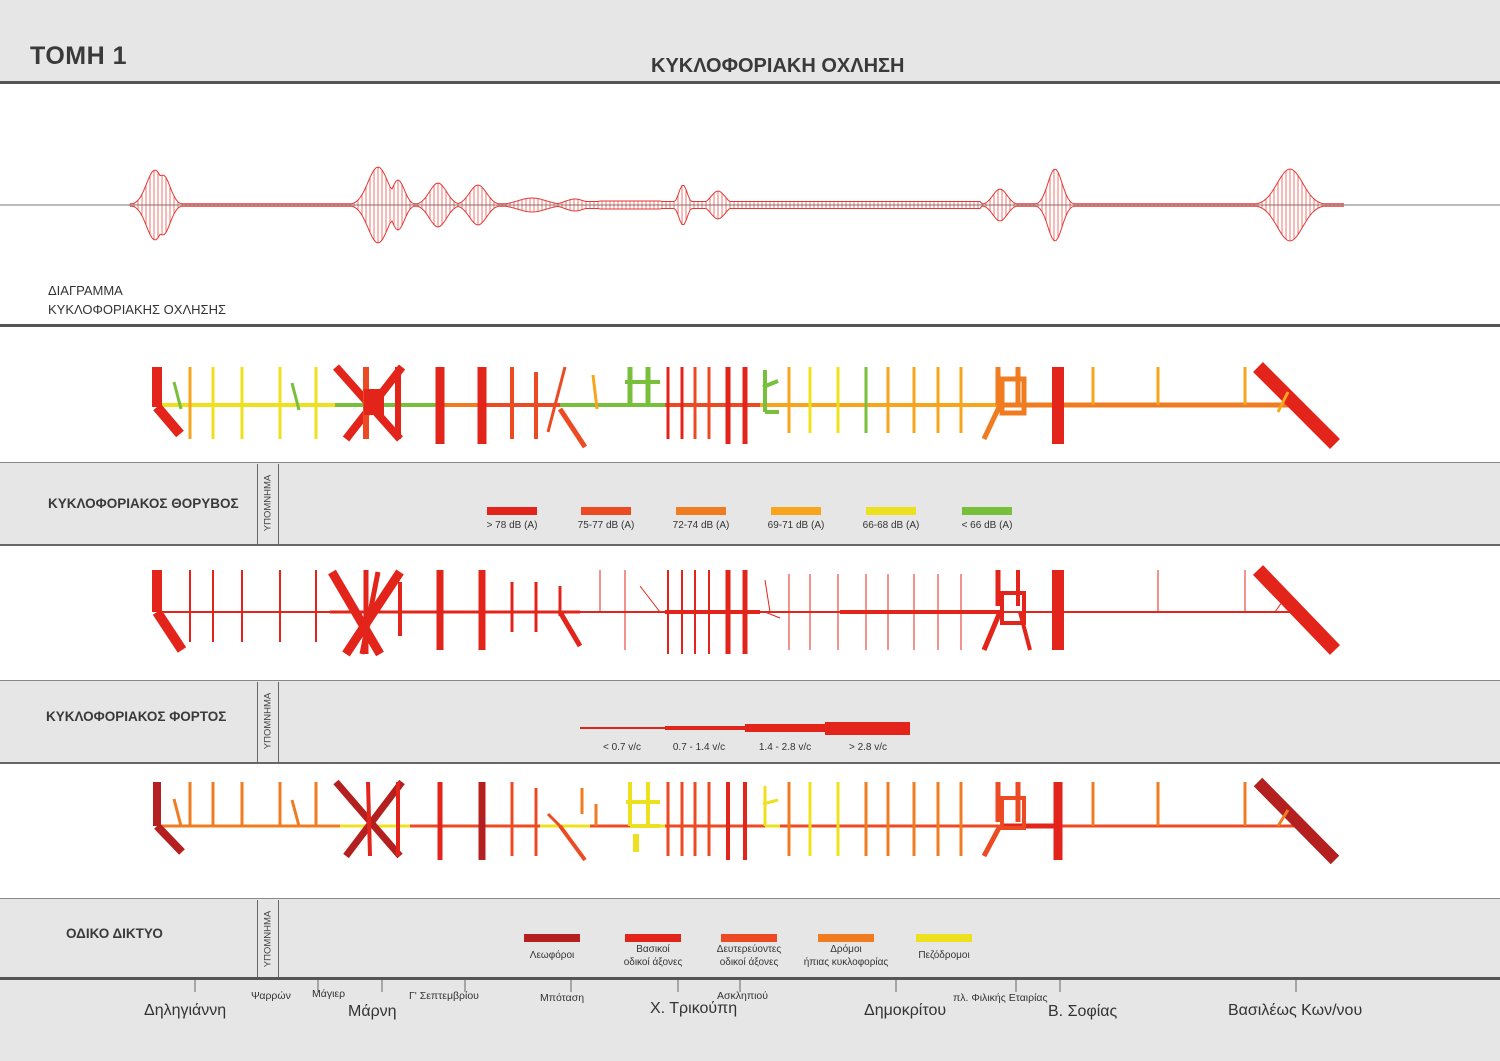  I want to click on noise-legend-top-line, so click(750, 462).